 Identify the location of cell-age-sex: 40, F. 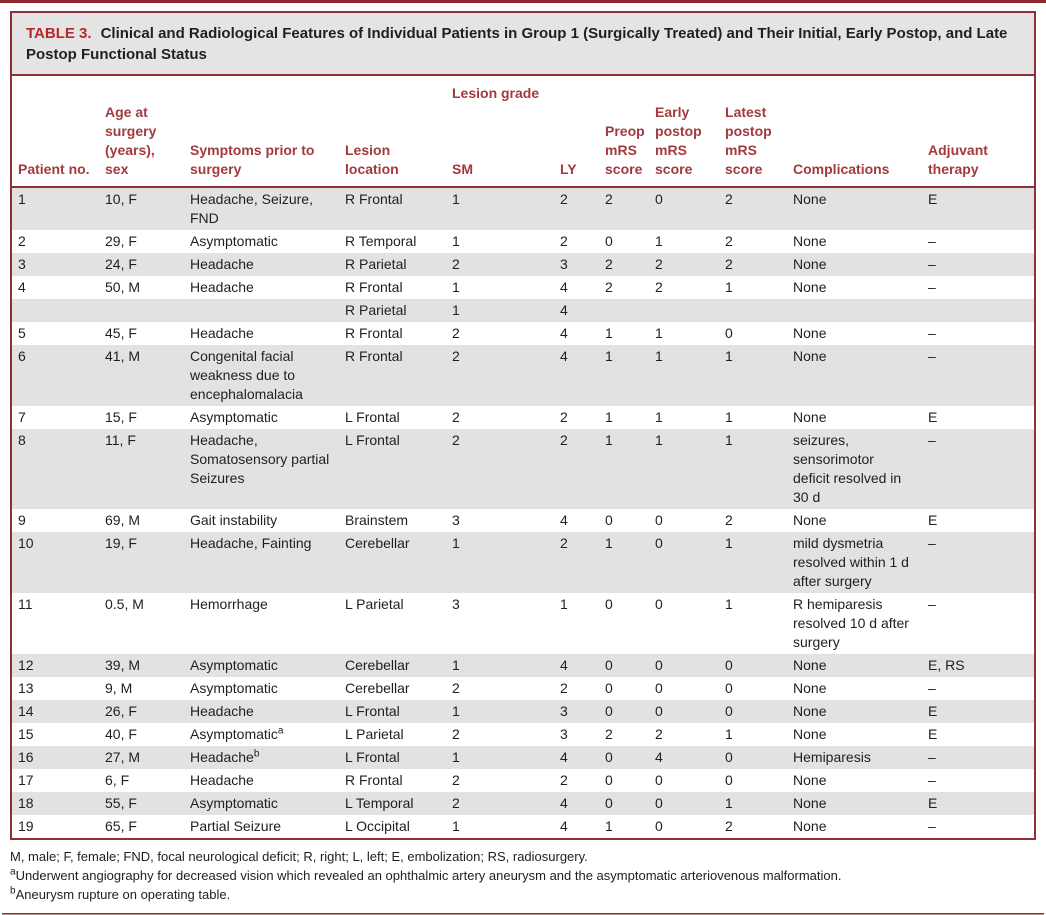
(121, 734).